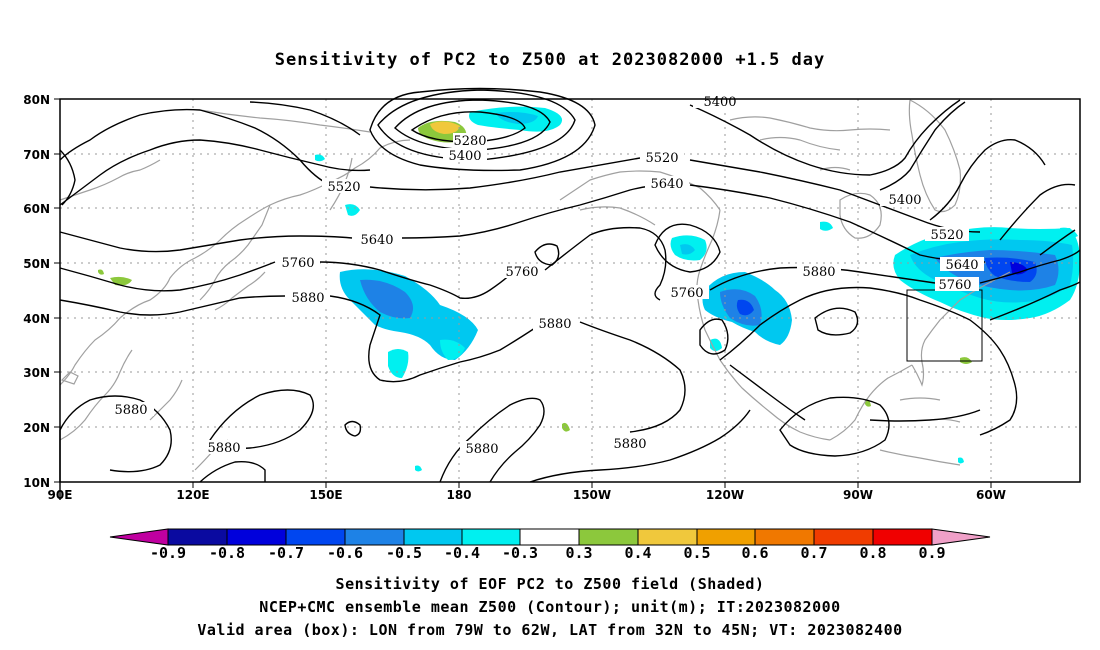 The height and width of the screenshot is (650, 1100). I want to click on colorbar-label: -0.6, so click(345, 553).